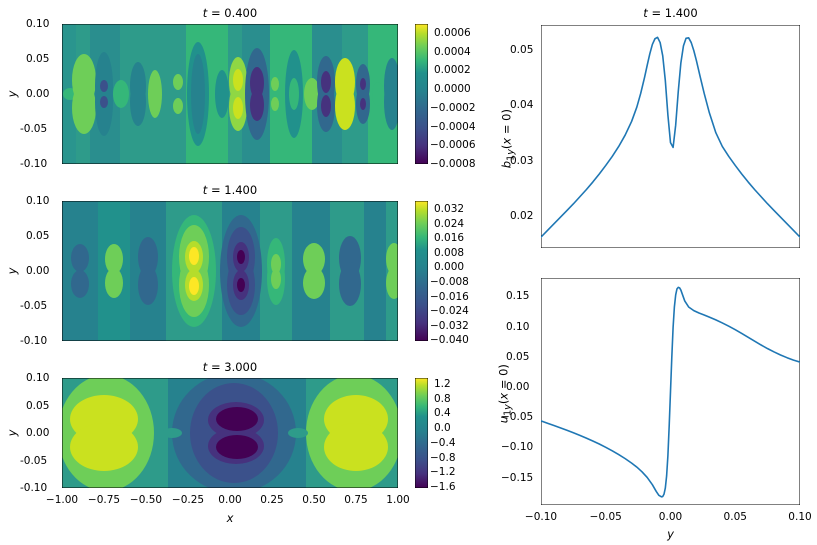 Image resolution: width=817 pixels, height=545 pixels. What do you see at coordinates (449, 238) in the screenshot?
I see `cbtick-t1400-2: 0.016` at bounding box center [449, 238].